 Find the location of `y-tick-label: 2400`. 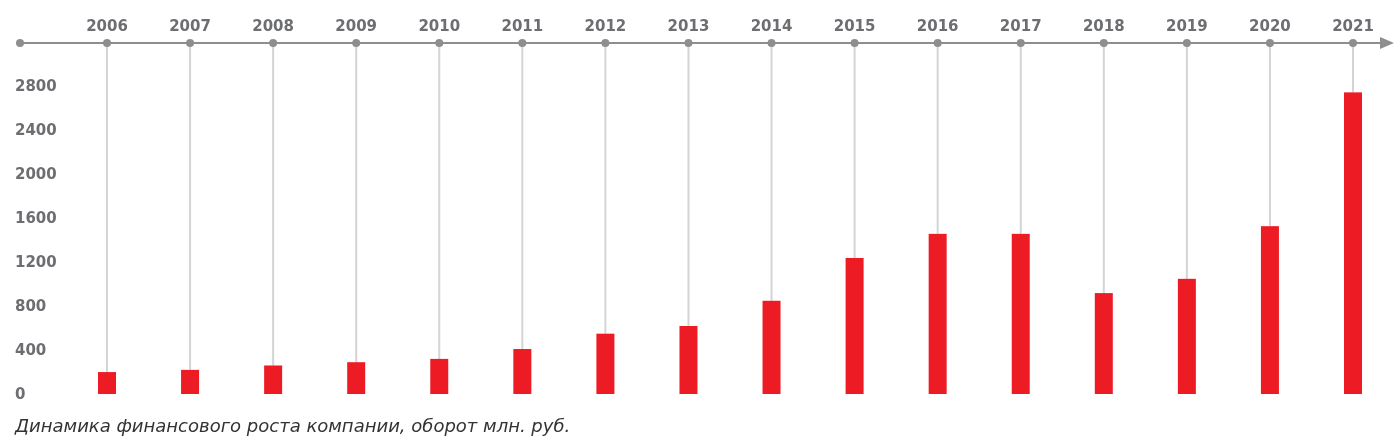

y-tick-label: 2400 is located at coordinates (36, 130).